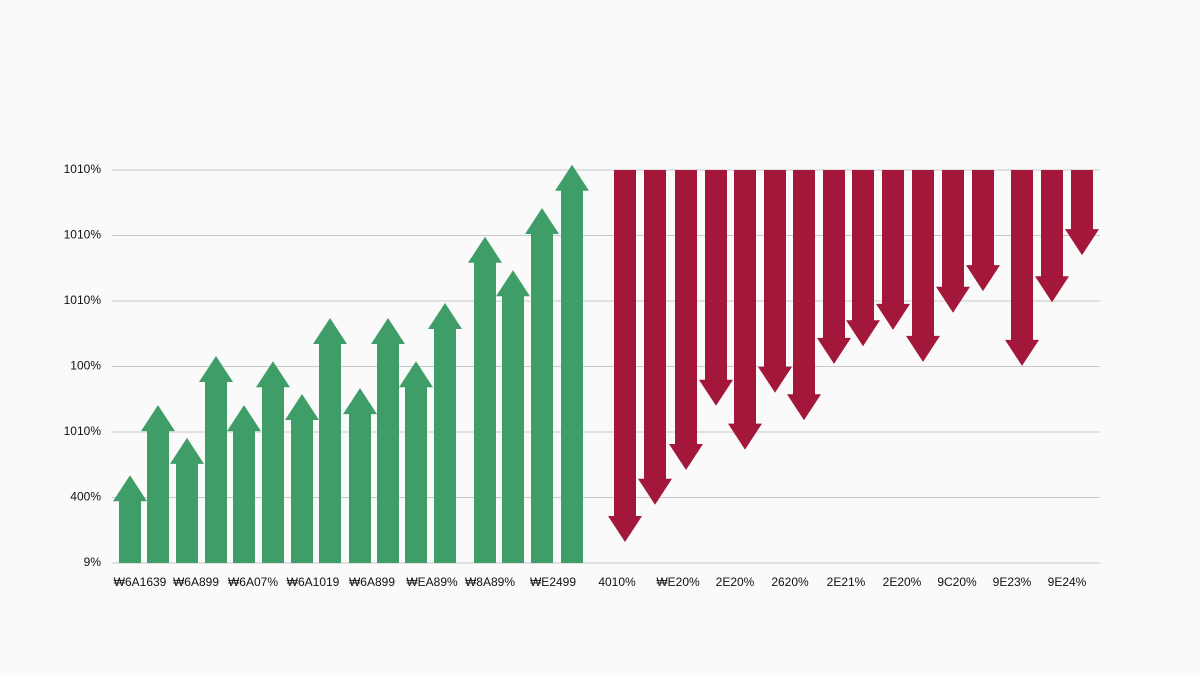 This screenshot has width=1200, height=675. What do you see at coordinates (93, 562) in the screenshot?
I see `y-tick-label: 9%` at bounding box center [93, 562].